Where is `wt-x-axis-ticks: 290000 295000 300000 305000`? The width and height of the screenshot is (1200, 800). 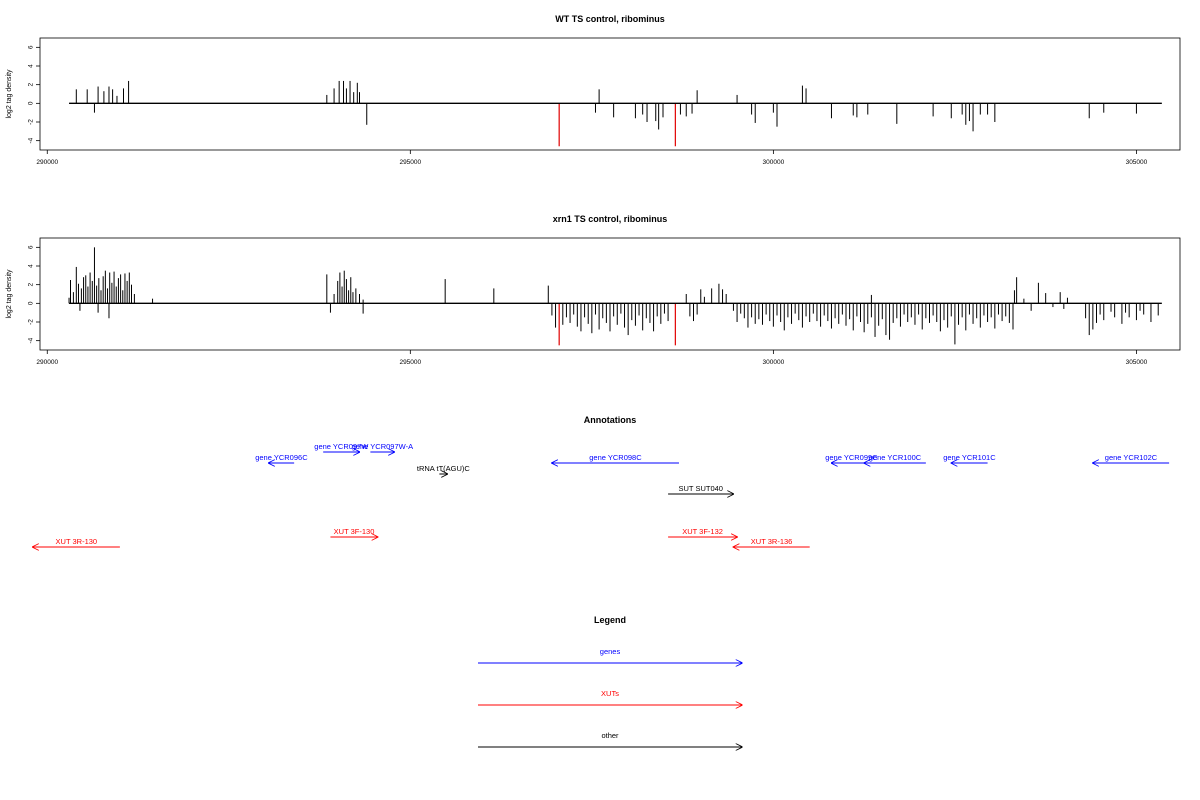 wt-x-axis-ticks: 290000 295000 300000 305000 is located at coordinates (592, 158).